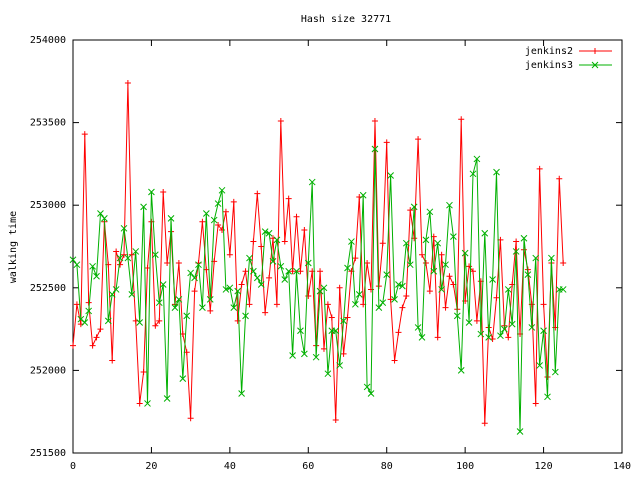 The height and width of the screenshot is (480, 640). What do you see at coordinates (622, 466) in the screenshot?
I see `x-tick-label: 140` at bounding box center [622, 466].